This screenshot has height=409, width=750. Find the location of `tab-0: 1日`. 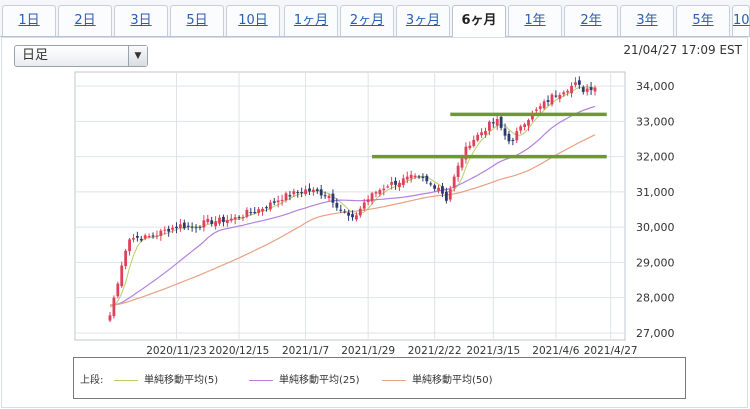

tab-0: 1日 is located at coordinates (29, 20).